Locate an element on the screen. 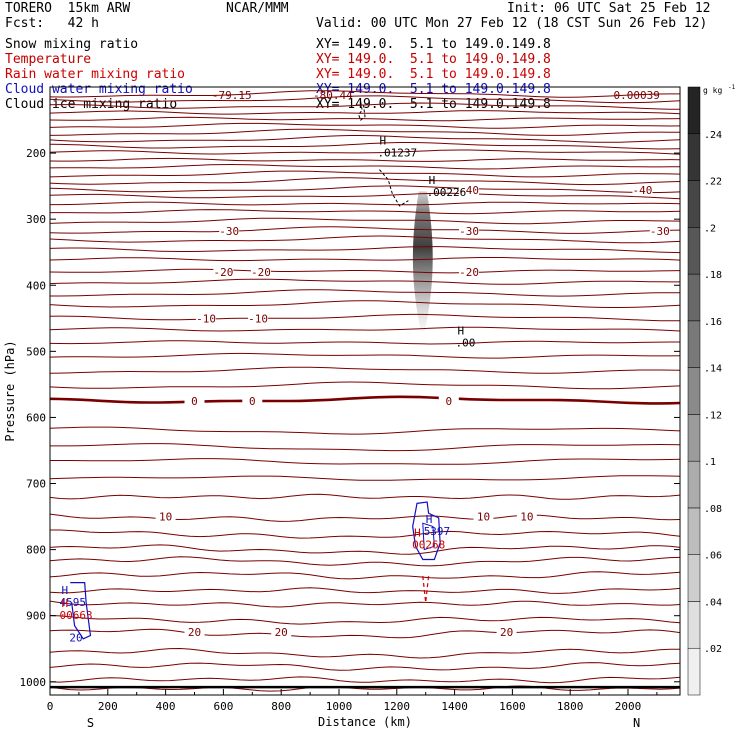  top-value-label: -80.44 is located at coordinates (333, 95).